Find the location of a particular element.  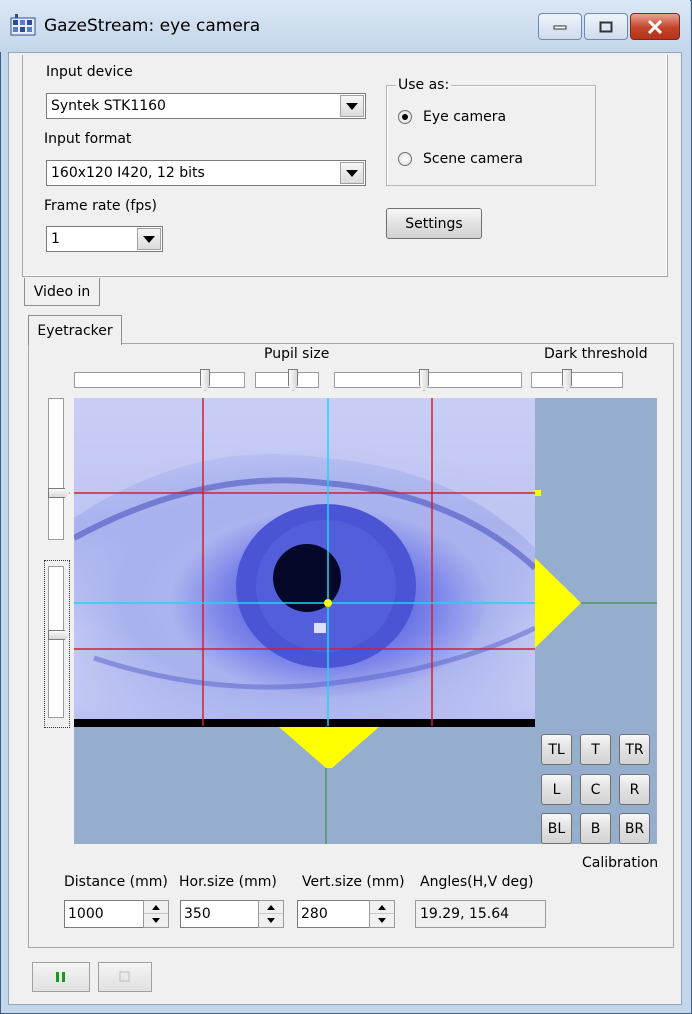

calibrate-r-button: R is located at coordinates (634, 789).